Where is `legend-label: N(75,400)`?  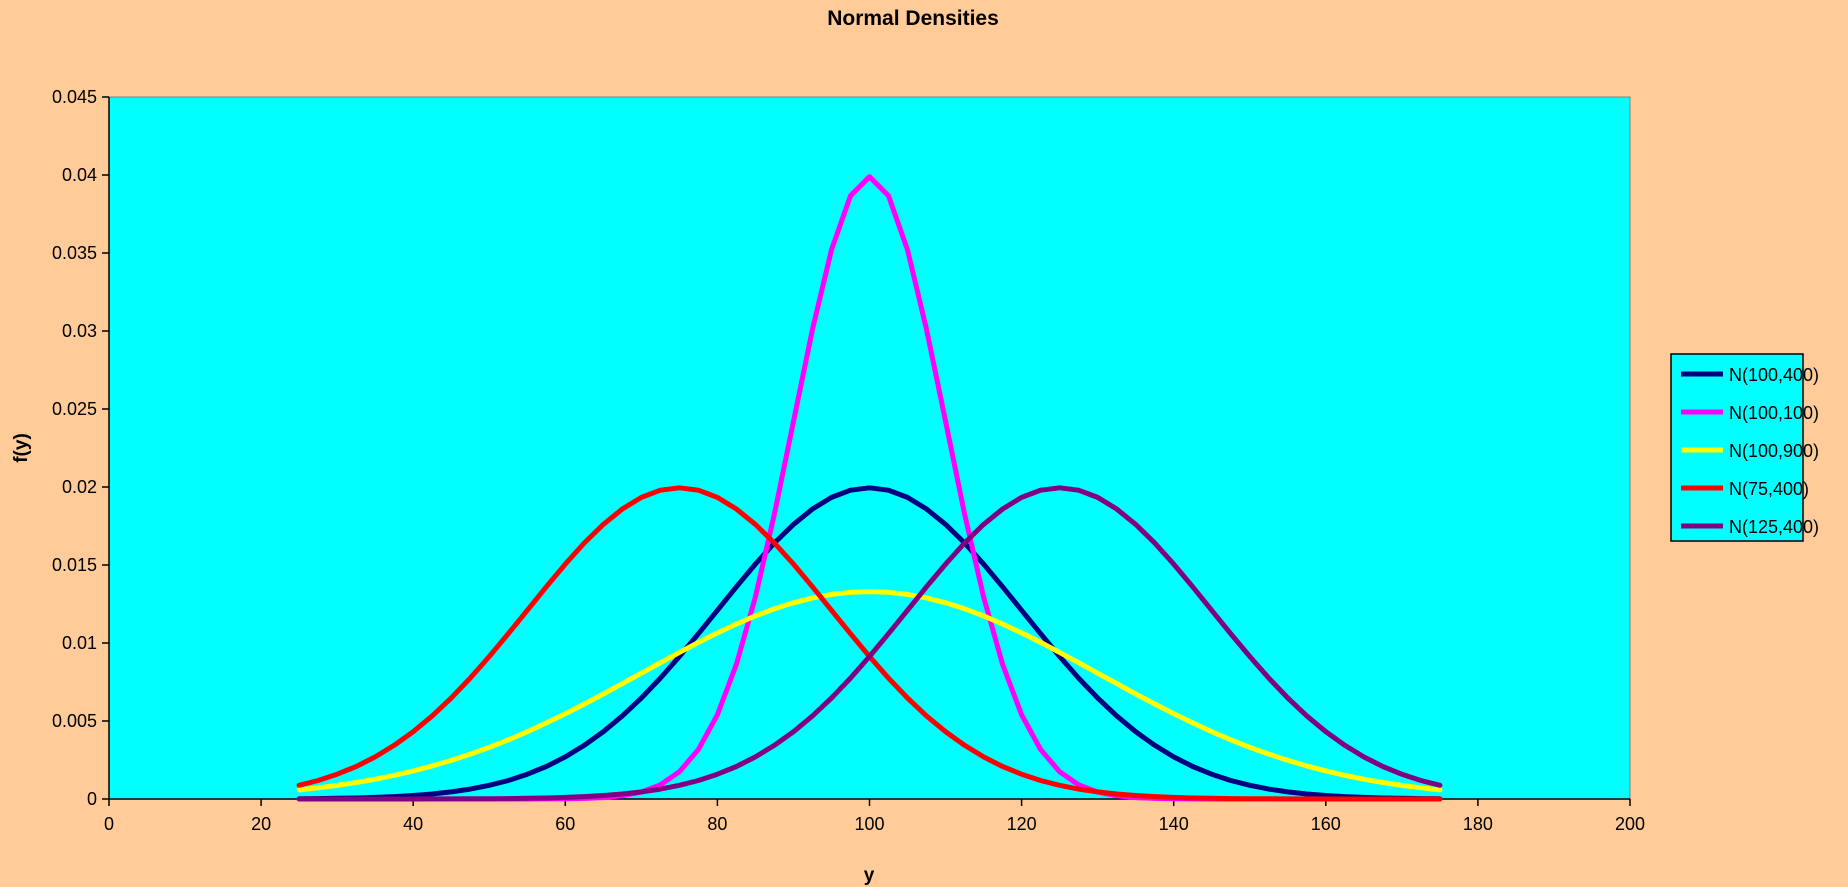 legend-label: N(75,400) is located at coordinates (1769, 489).